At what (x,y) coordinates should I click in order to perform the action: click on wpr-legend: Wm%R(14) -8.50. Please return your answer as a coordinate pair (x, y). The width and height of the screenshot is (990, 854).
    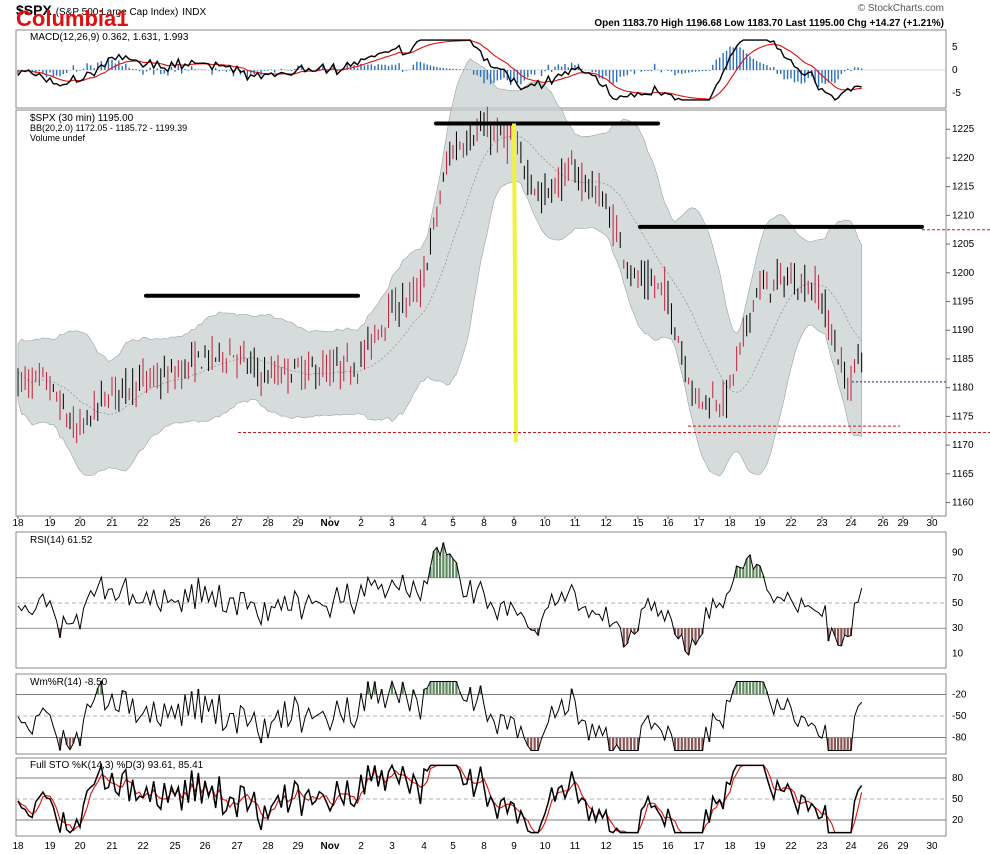
    Looking at the image, I should click on (69, 682).